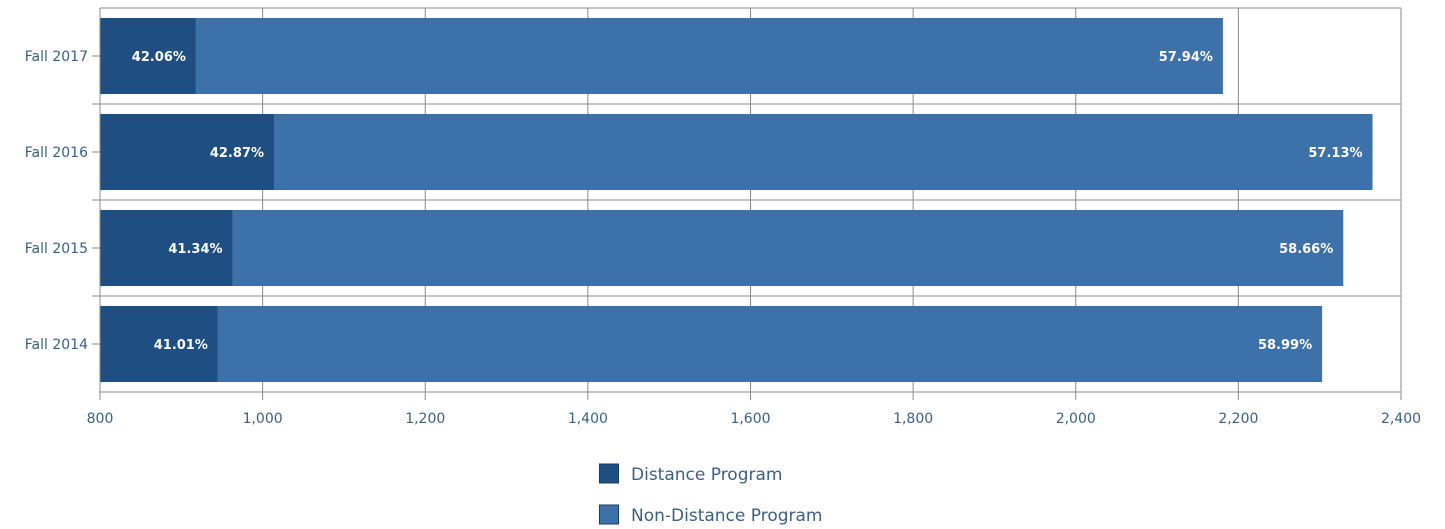 This screenshot has width=1445, height=529. What do you see at coordinates (750, 419) in the screenshot?
I see `x-tick-label-4: 1,600` at bounding box center [750, 419].